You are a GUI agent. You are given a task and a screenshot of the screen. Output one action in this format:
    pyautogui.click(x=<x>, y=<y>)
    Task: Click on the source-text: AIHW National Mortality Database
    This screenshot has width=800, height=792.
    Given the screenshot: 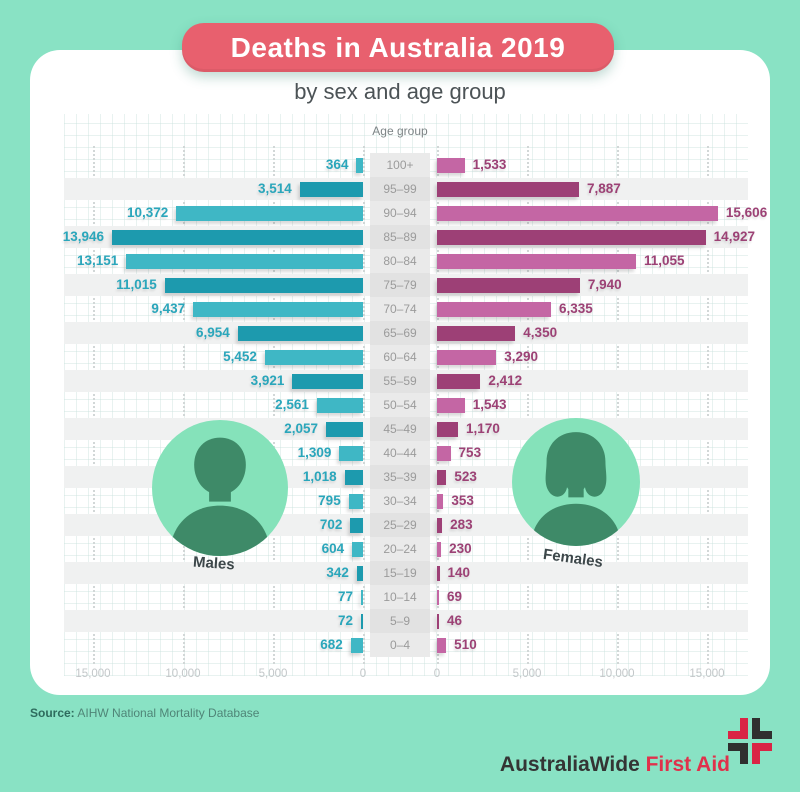 What is the action you would take?
    pyautogui.click(x=167, y=713)
    